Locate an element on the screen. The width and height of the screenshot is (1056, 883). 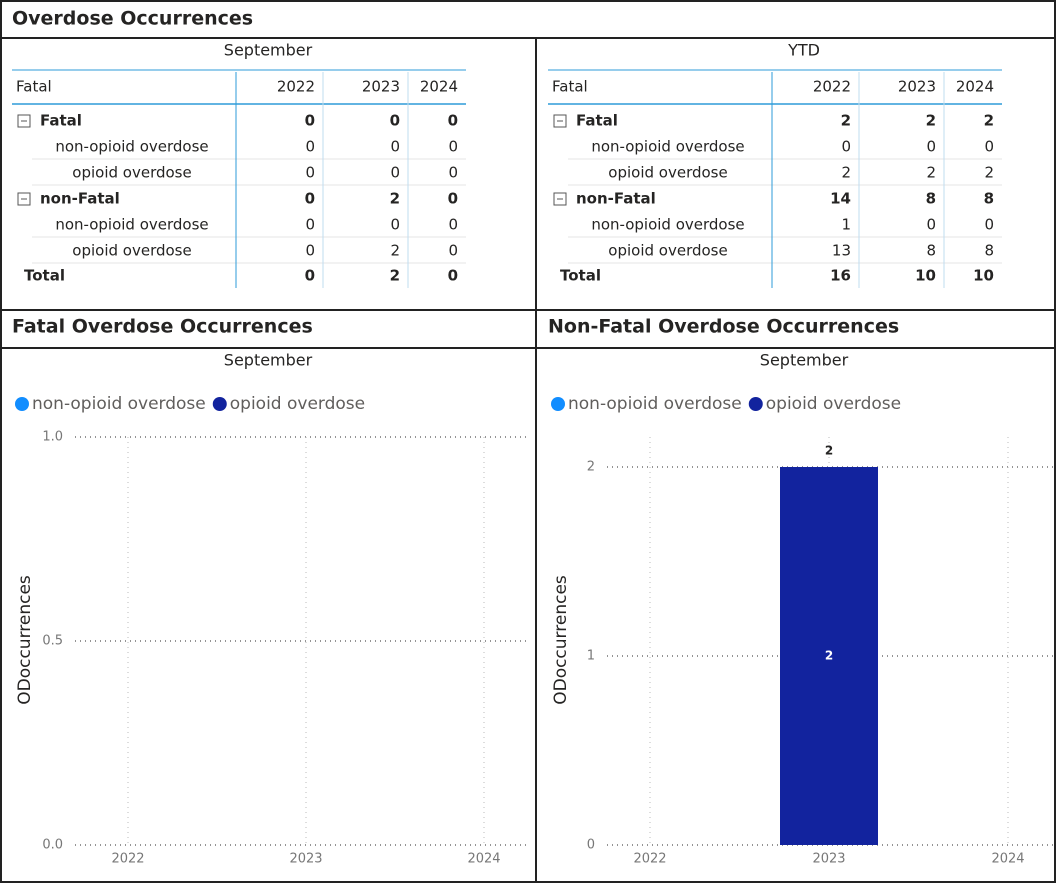
y-tick-label: 1 is located at coordinates (591, 656).